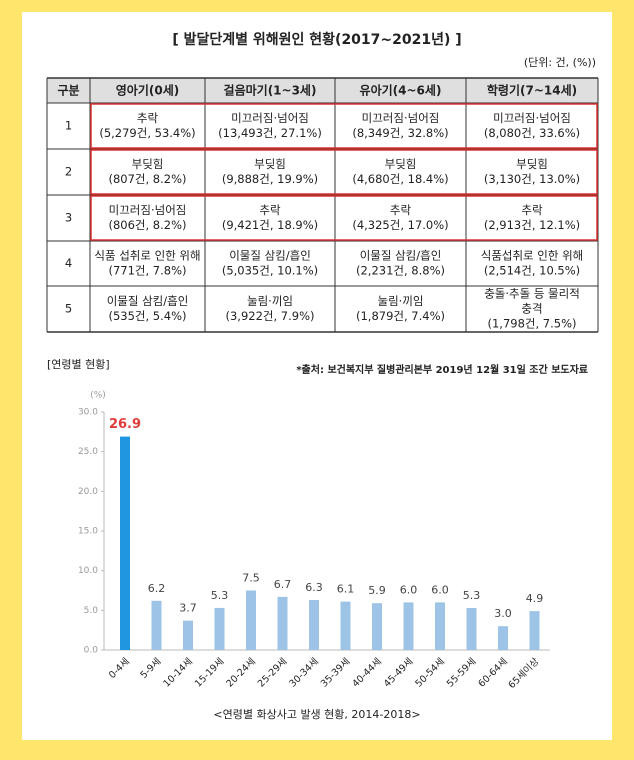  Describe the element at coordinates (88, 492) in the screenshot. I see `y-tick-label: 20.0` at that location.